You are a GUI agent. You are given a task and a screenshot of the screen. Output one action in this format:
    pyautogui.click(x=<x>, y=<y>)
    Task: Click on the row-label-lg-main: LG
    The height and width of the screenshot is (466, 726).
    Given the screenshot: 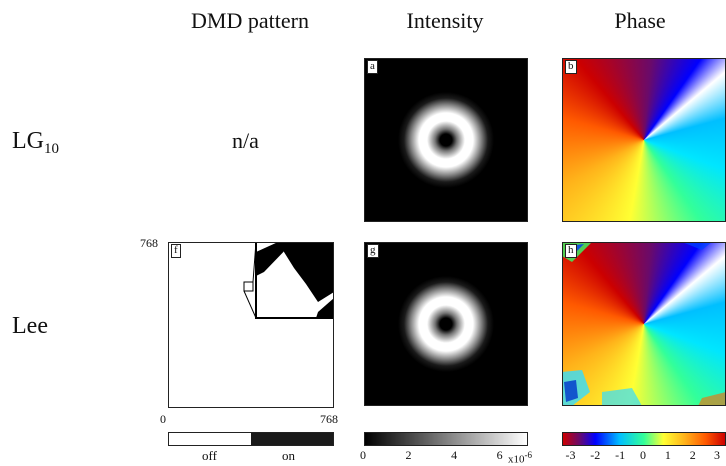 What is the action you would take?
    pyautogui.click(x=28, y=141)
    